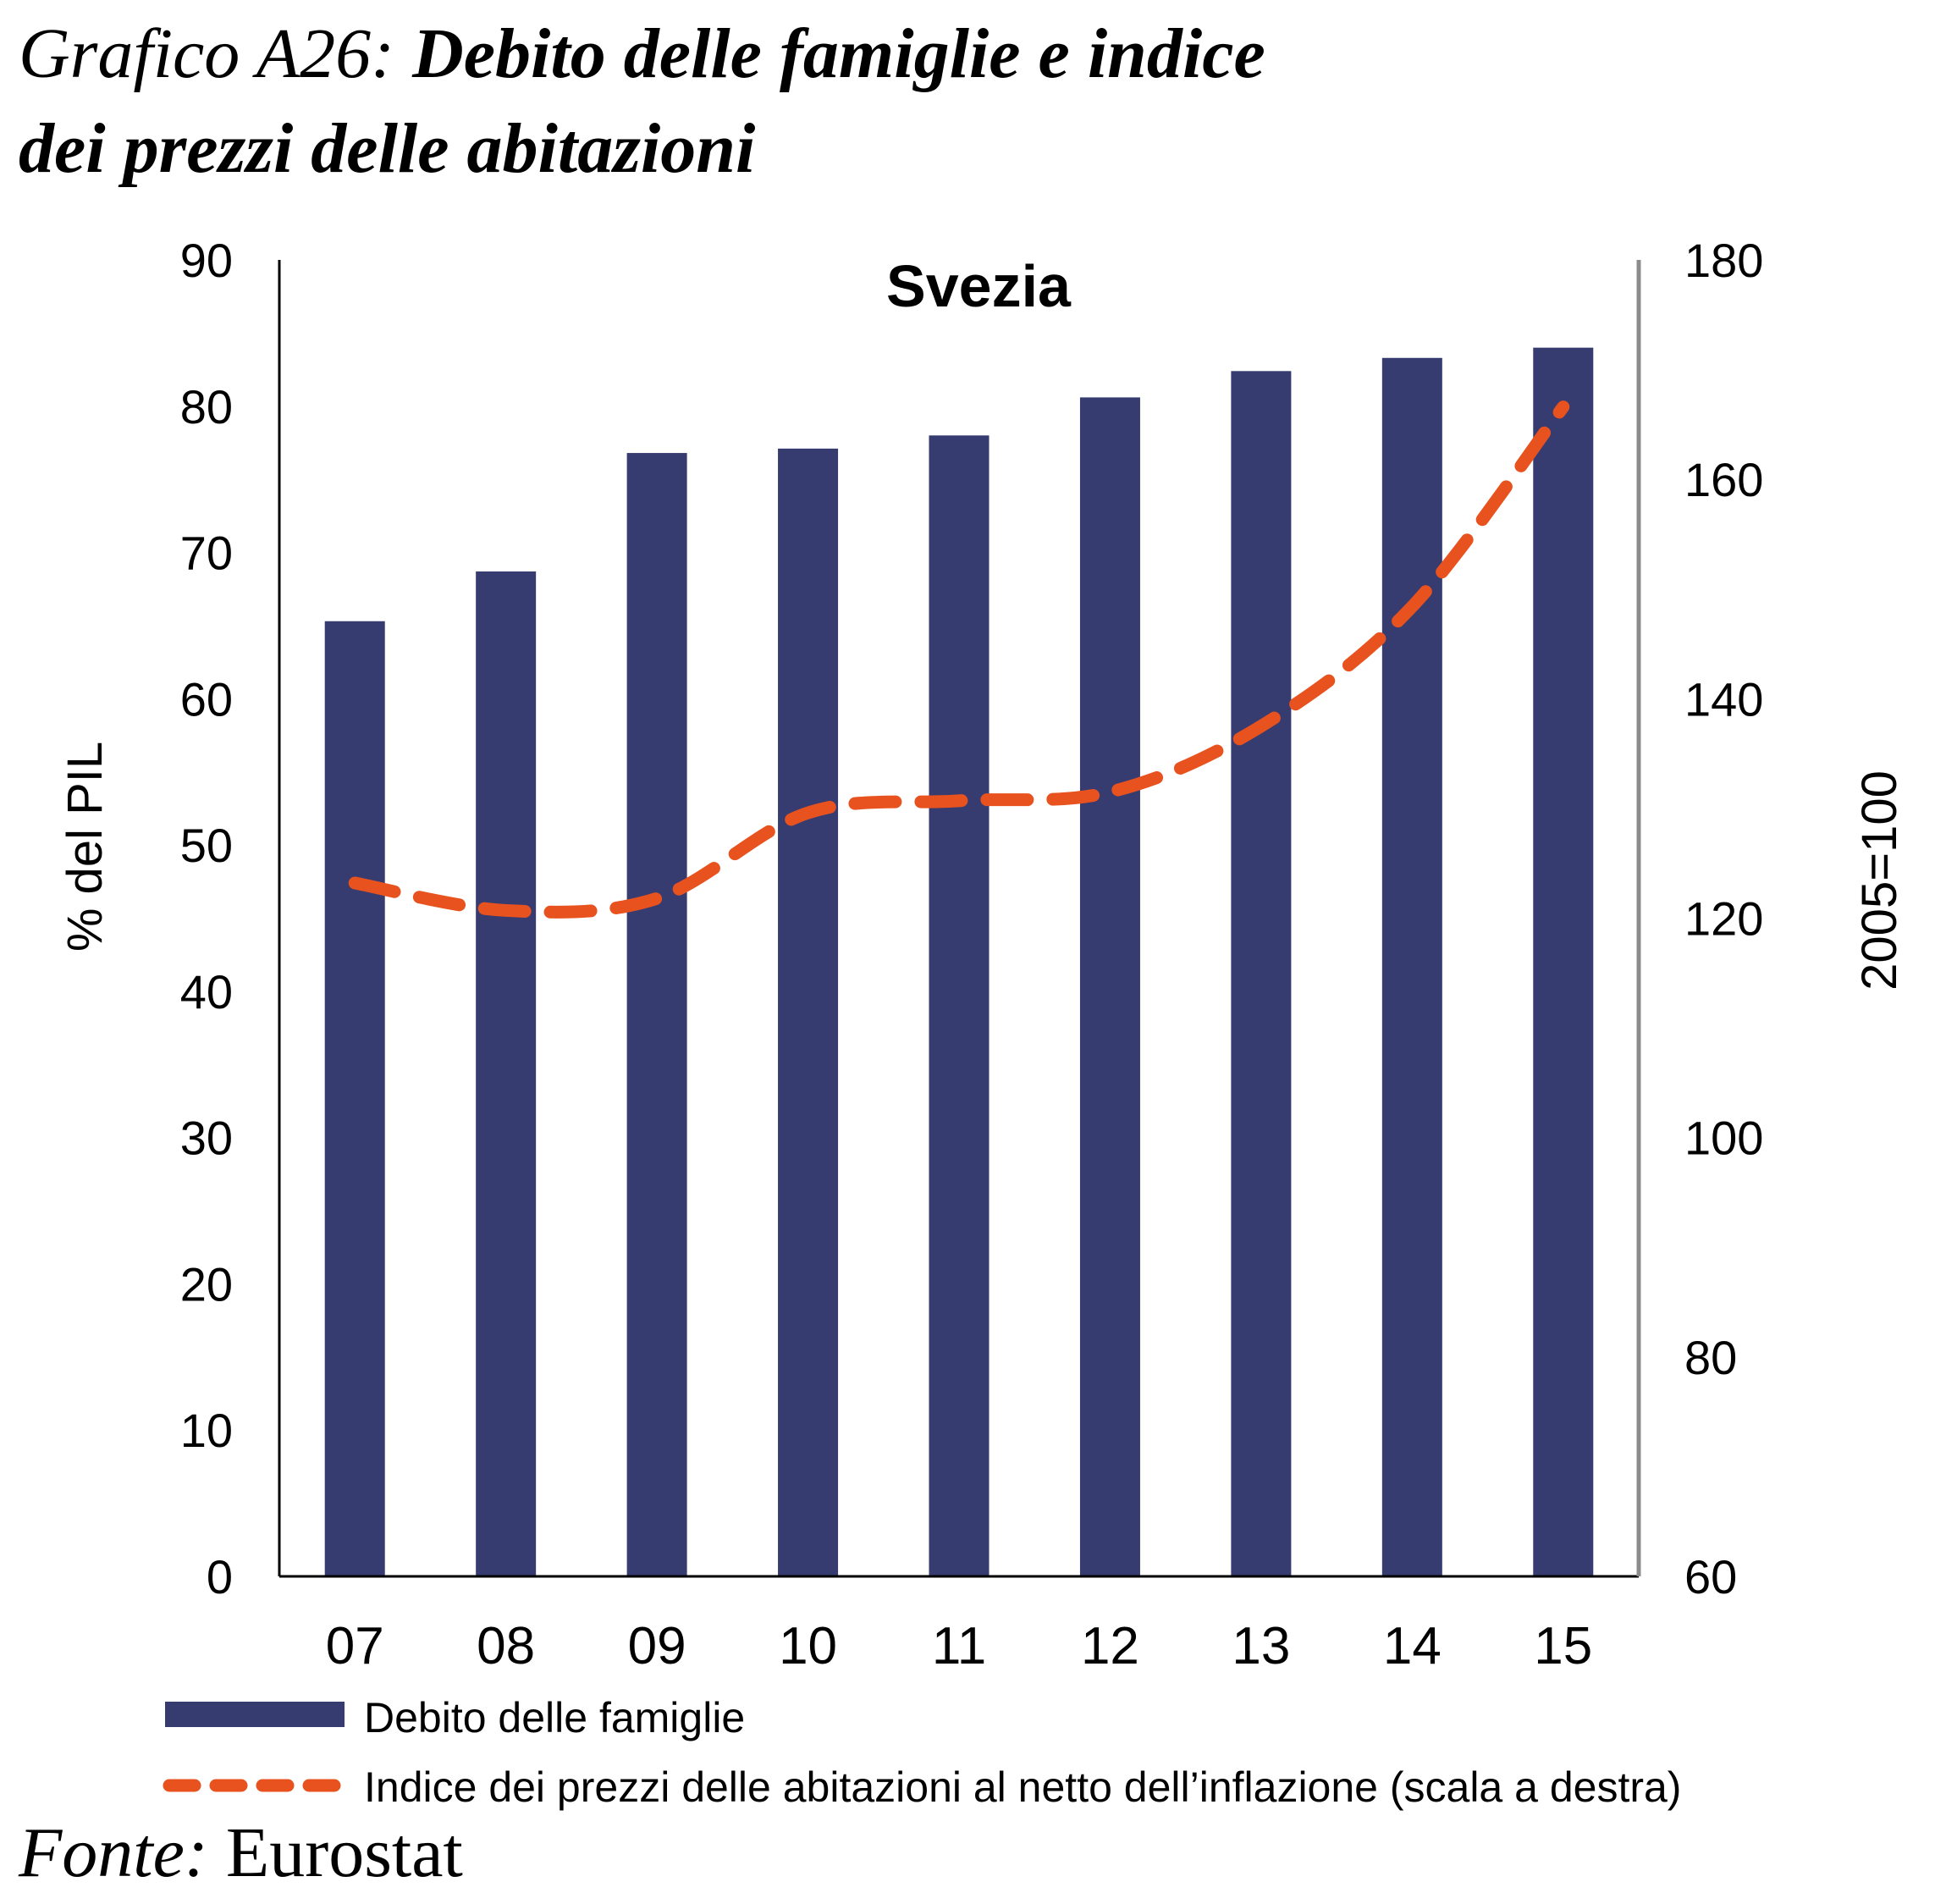  I want to click on figure-title-line1: Debito delle famiglie e indice, so click(839, 53).